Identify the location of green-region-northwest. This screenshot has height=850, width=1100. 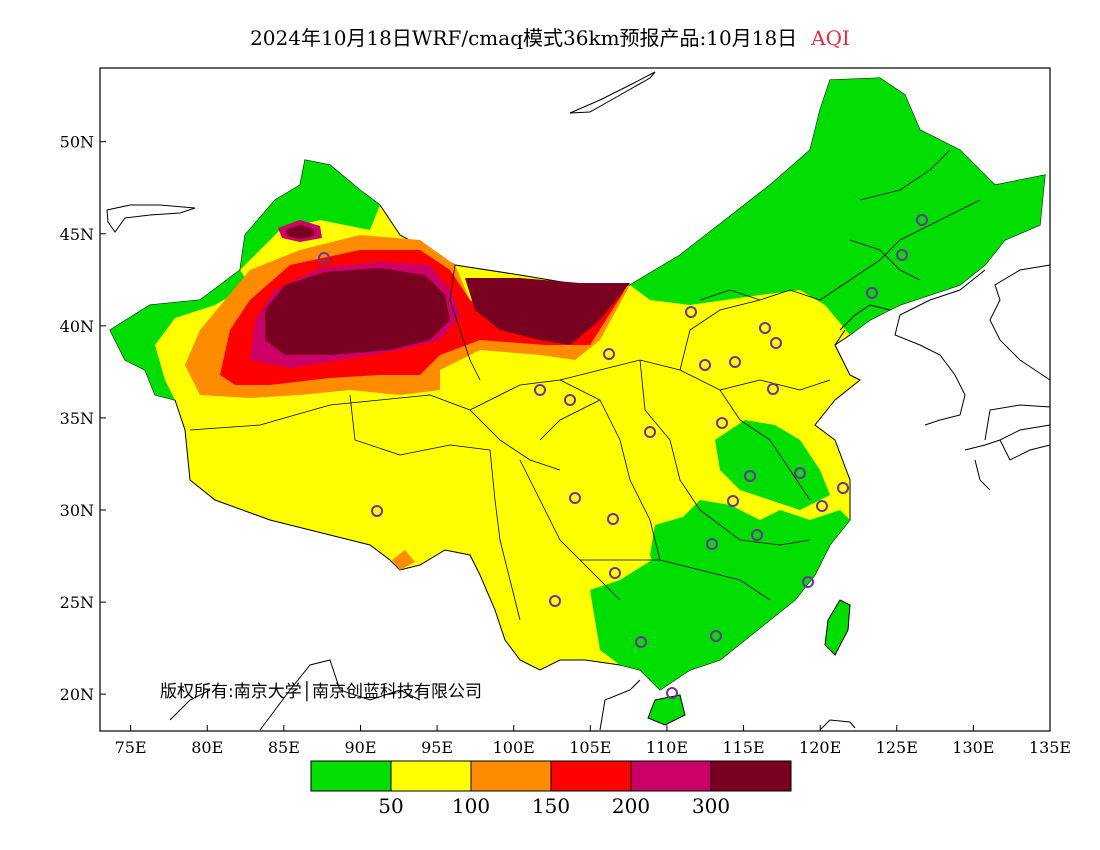
(310, 215).